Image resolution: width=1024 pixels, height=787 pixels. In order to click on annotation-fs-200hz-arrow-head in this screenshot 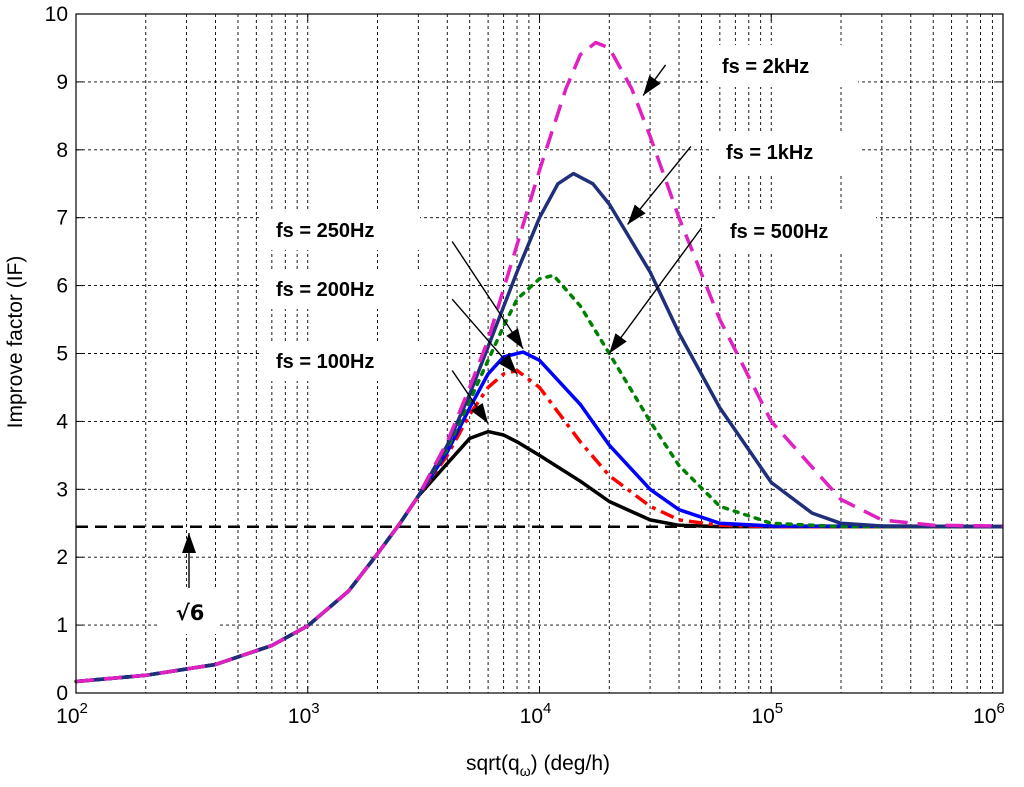, I will do `click(508, 364)`.